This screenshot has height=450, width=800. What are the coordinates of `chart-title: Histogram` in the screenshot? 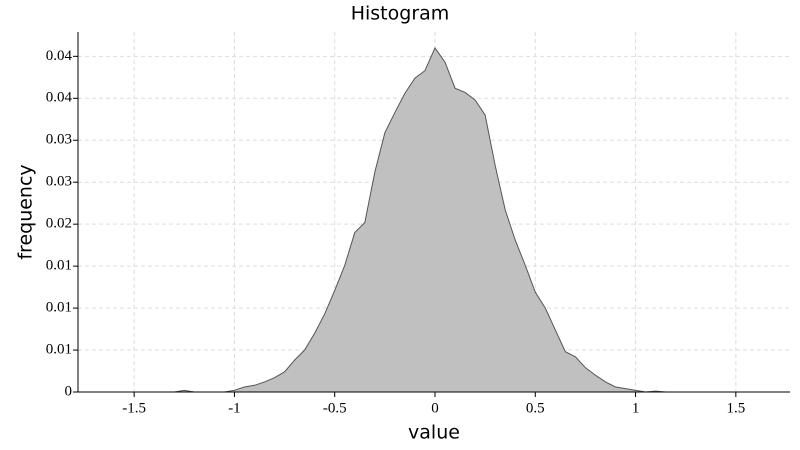 It's located at (400, 14).